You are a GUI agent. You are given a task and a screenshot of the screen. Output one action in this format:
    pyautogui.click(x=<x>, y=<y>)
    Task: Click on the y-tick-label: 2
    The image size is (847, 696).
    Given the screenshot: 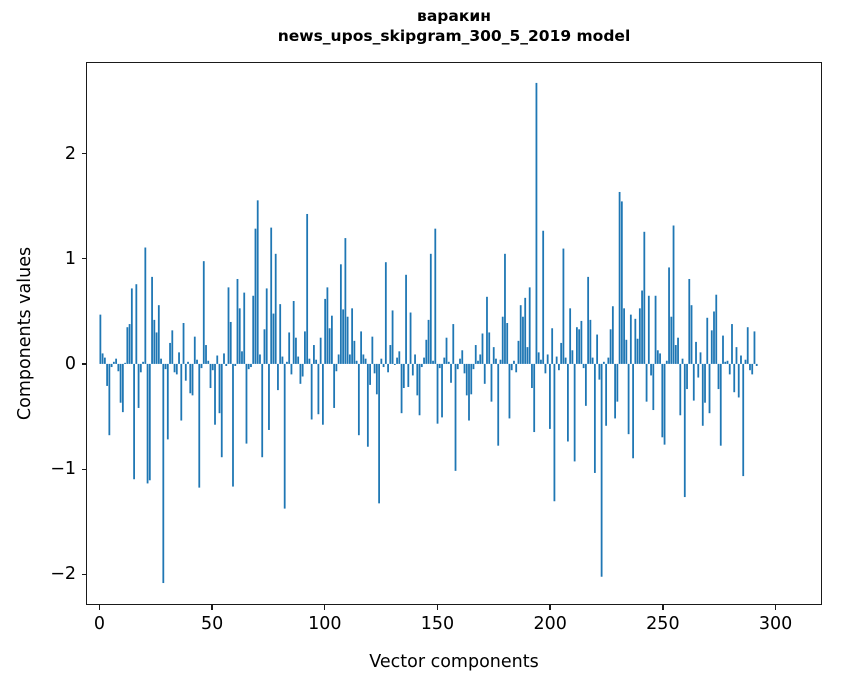 What is the action you would take?
    pyautogui.click(x=70, y=153)
    